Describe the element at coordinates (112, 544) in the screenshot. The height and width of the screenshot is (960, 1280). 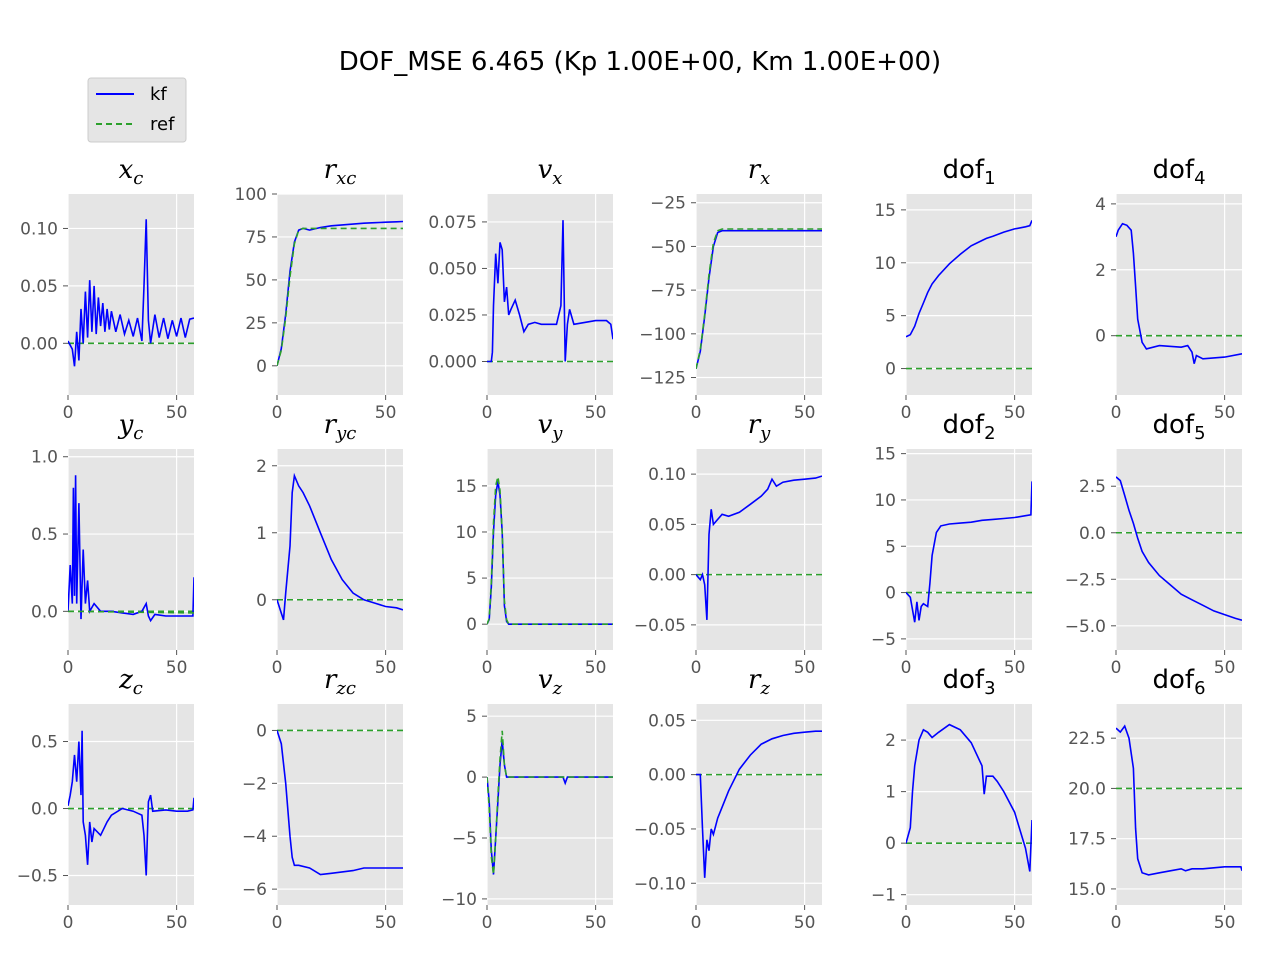
I see `subplot-y-c: 0 50 0.0 0.5 1.0 yc` at that location.